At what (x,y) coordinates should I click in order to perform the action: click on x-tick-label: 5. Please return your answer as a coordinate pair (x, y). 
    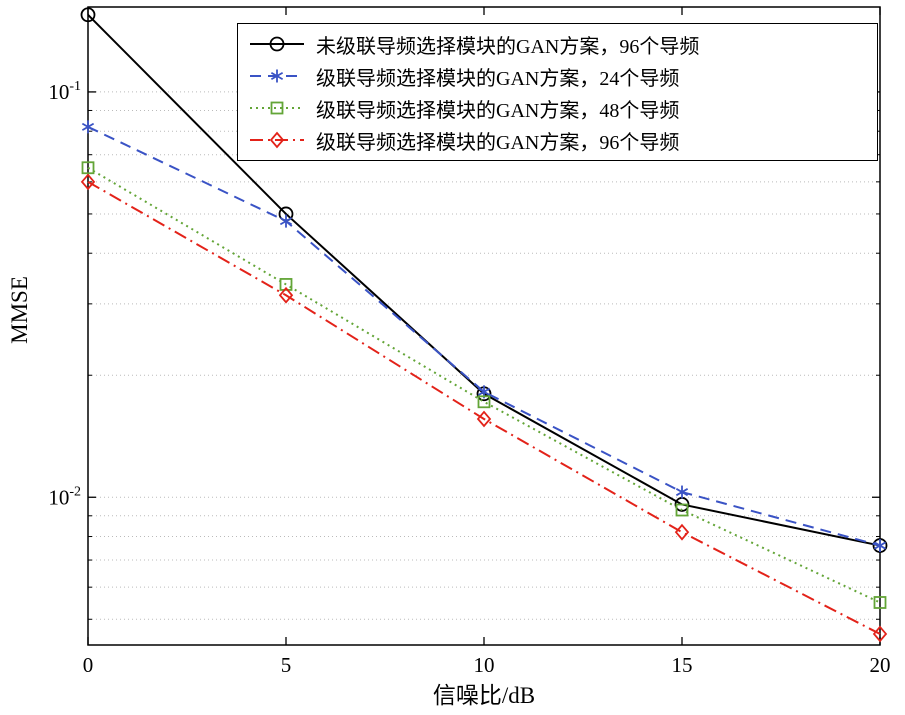
    Looking at the image, I should click on (286, 665).